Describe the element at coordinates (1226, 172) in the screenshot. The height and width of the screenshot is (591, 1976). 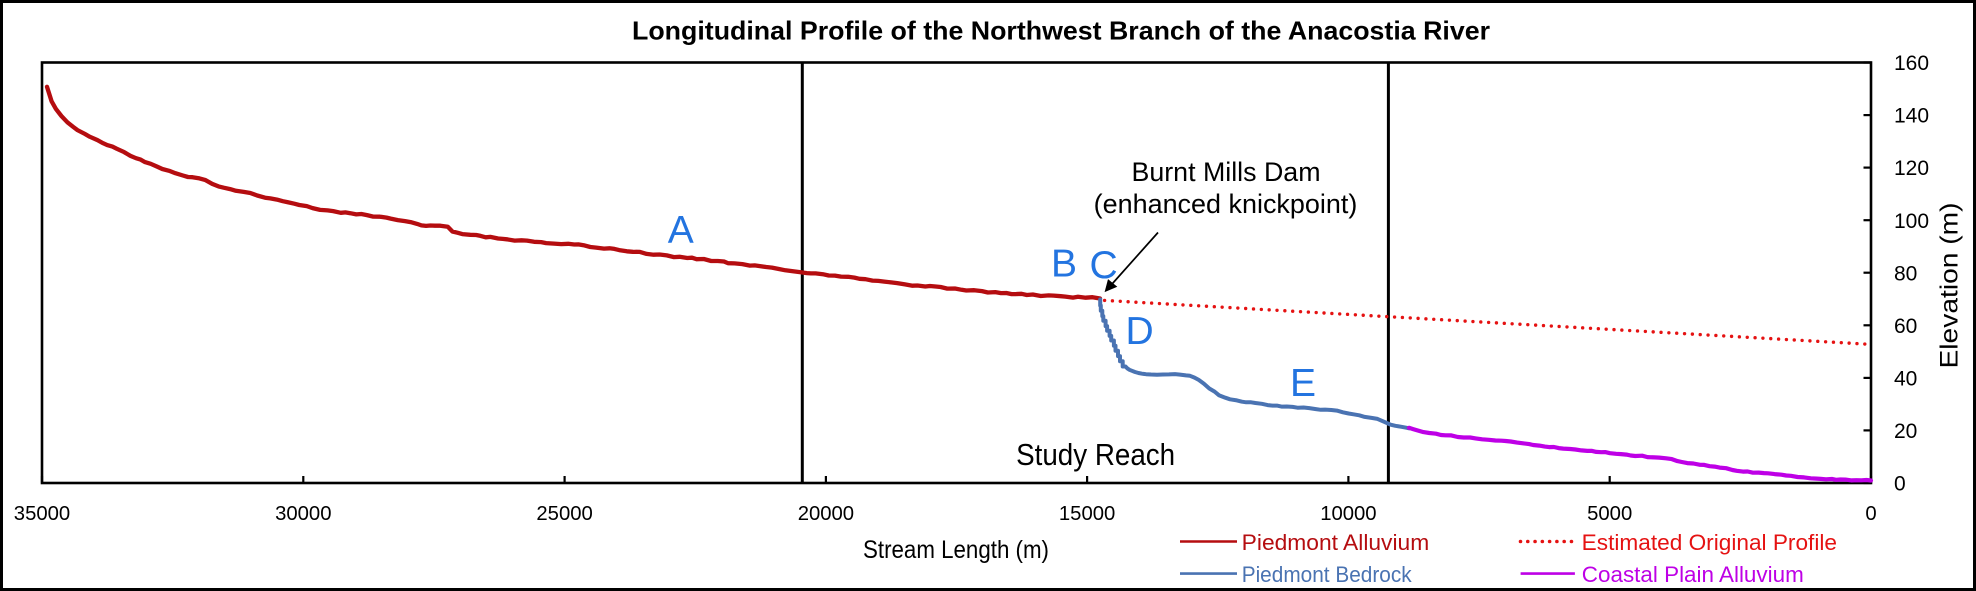
I see `svg-text: Burnt Mills Dam` at that location.